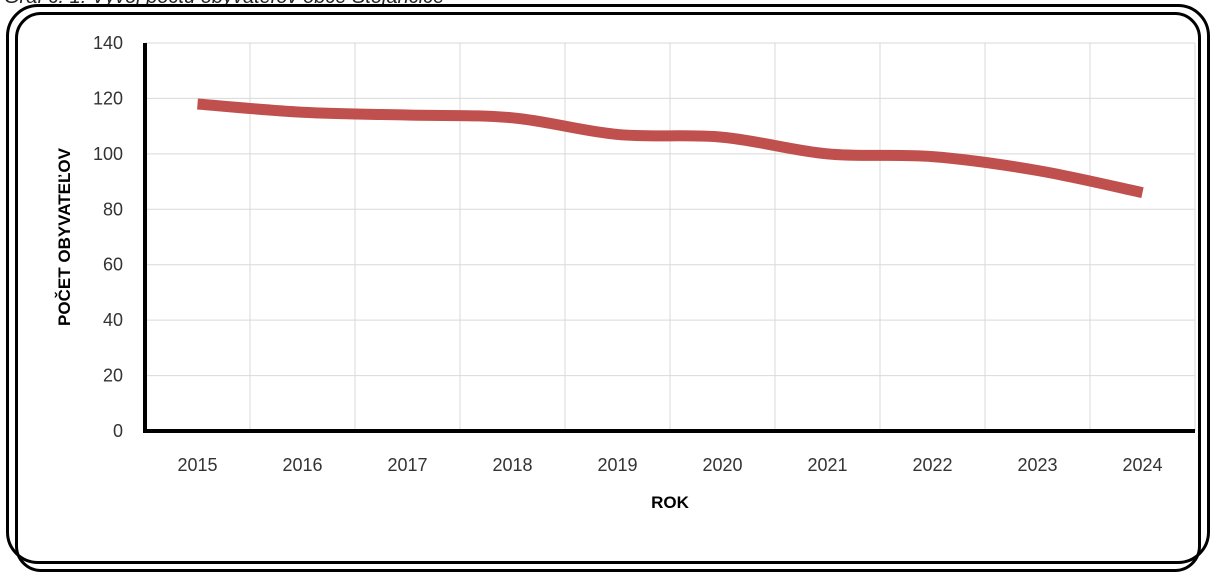  I want to click on y-tick-label: 40, so click(113, 320).